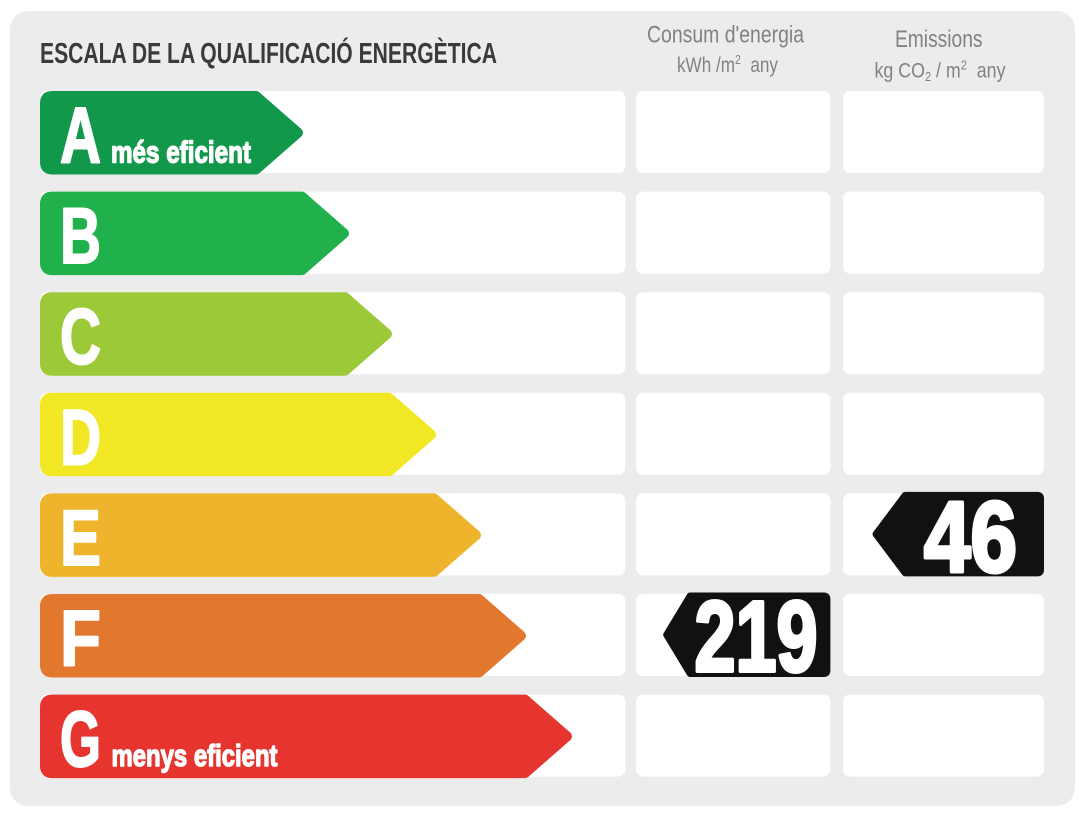  What do you see at coordinates (268, 53) in the screenshot?
I see `svg-text:ESCALA DE LA QUALIFICACIÓ ENER: ESCALA DE LA QUALIFICACIÓ ENERGÈTICA` at bounding box center [268, 53].